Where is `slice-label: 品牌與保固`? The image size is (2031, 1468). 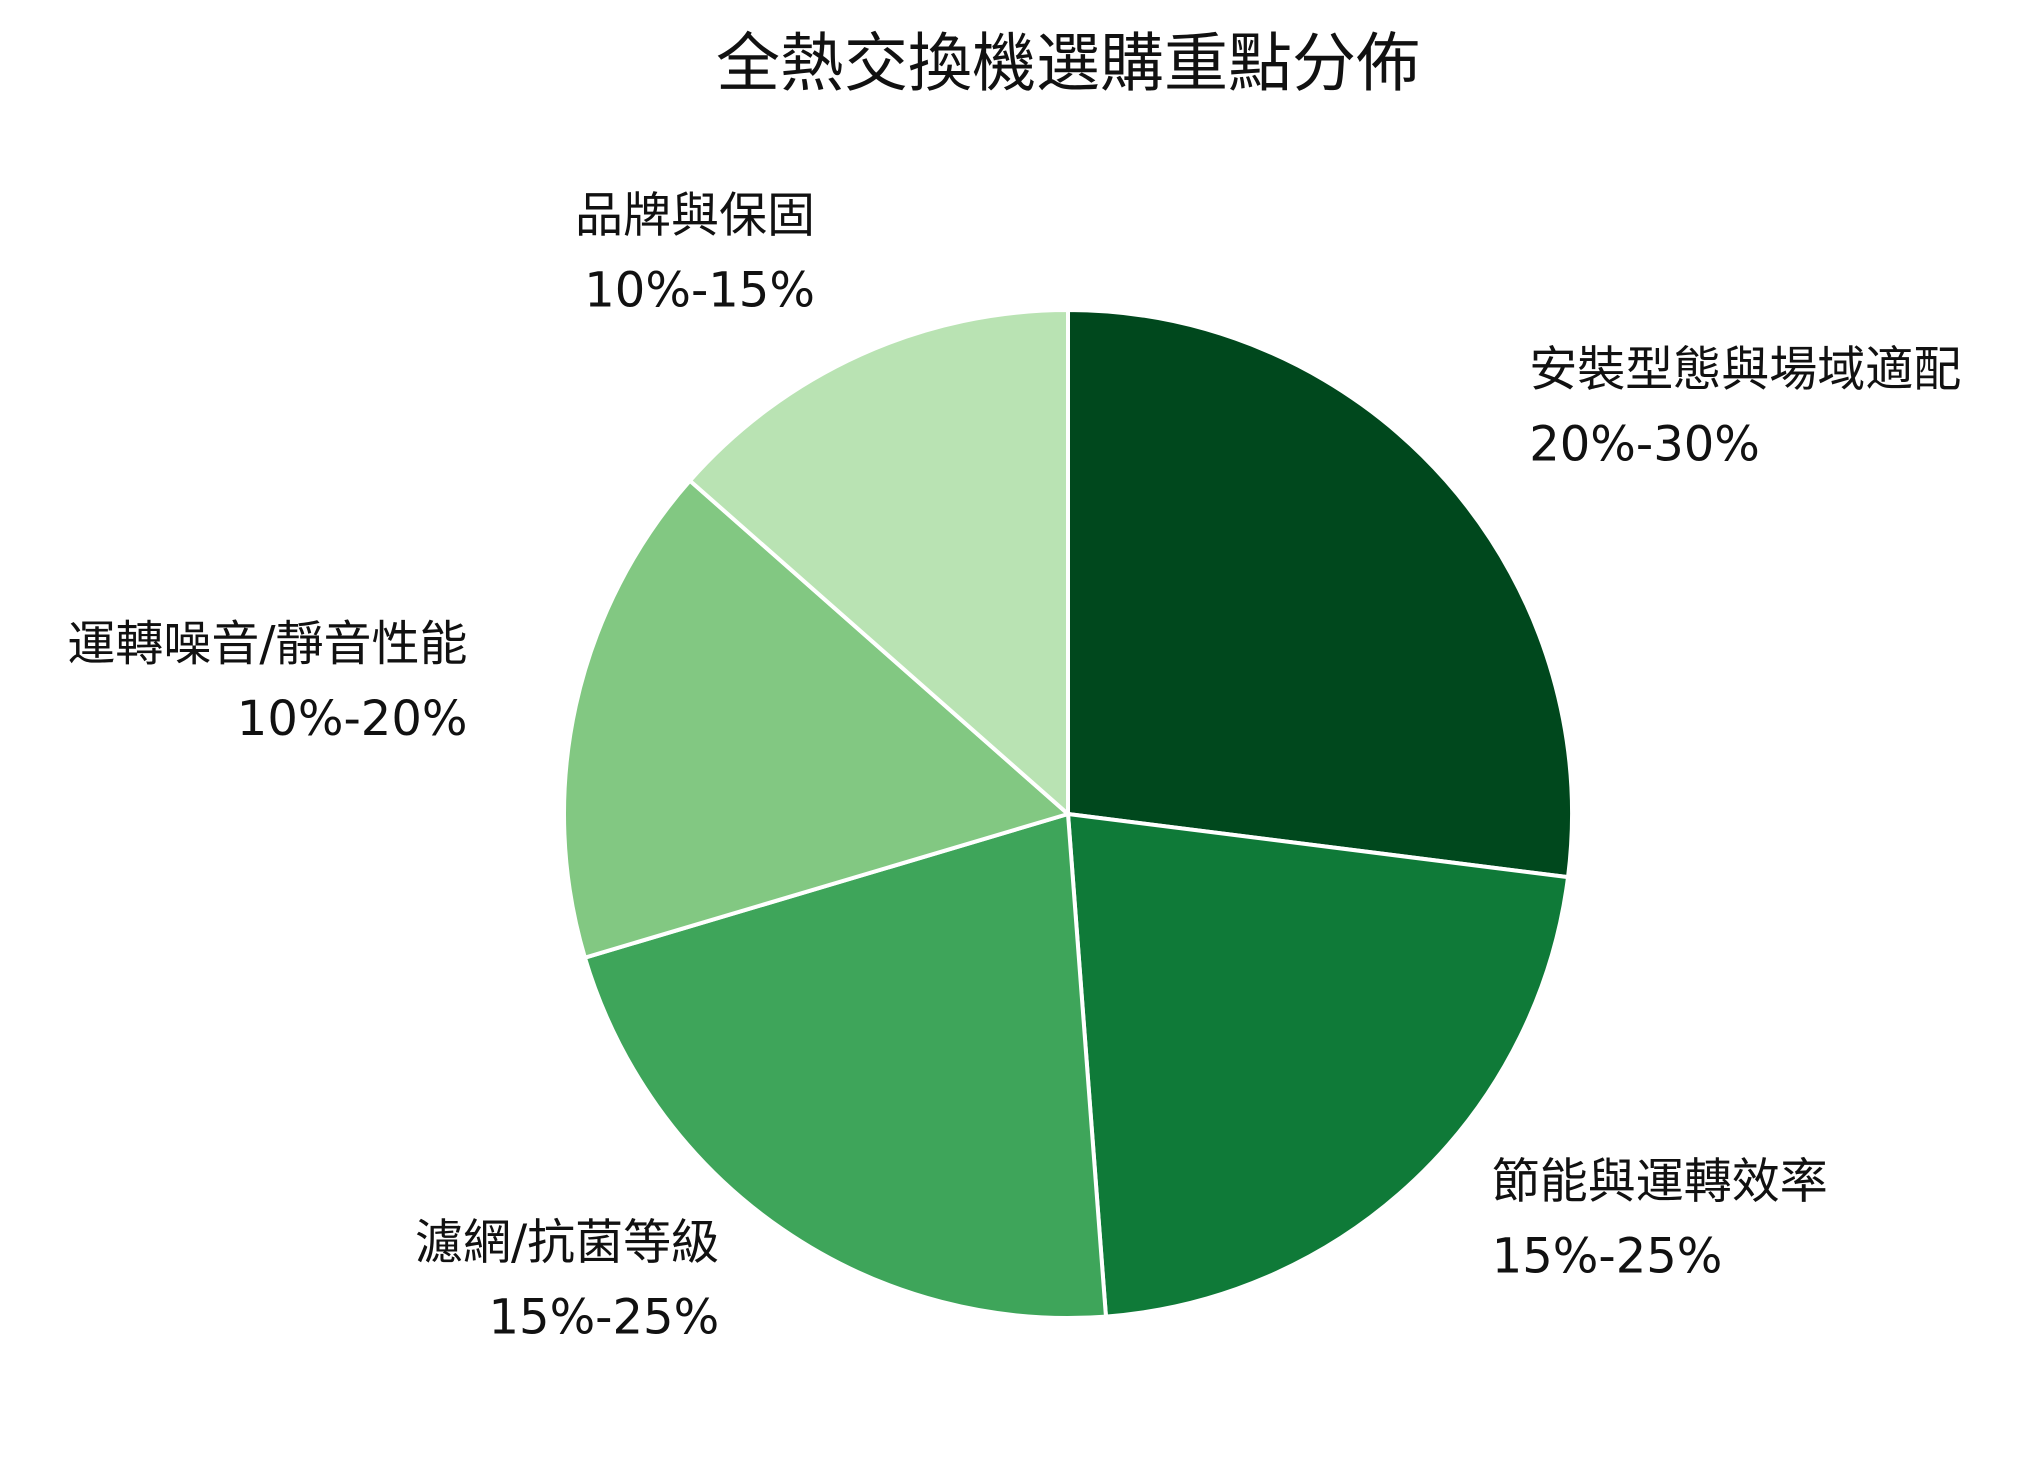
slice-label: 品牌與保固 is located at coordinates (695, 216).